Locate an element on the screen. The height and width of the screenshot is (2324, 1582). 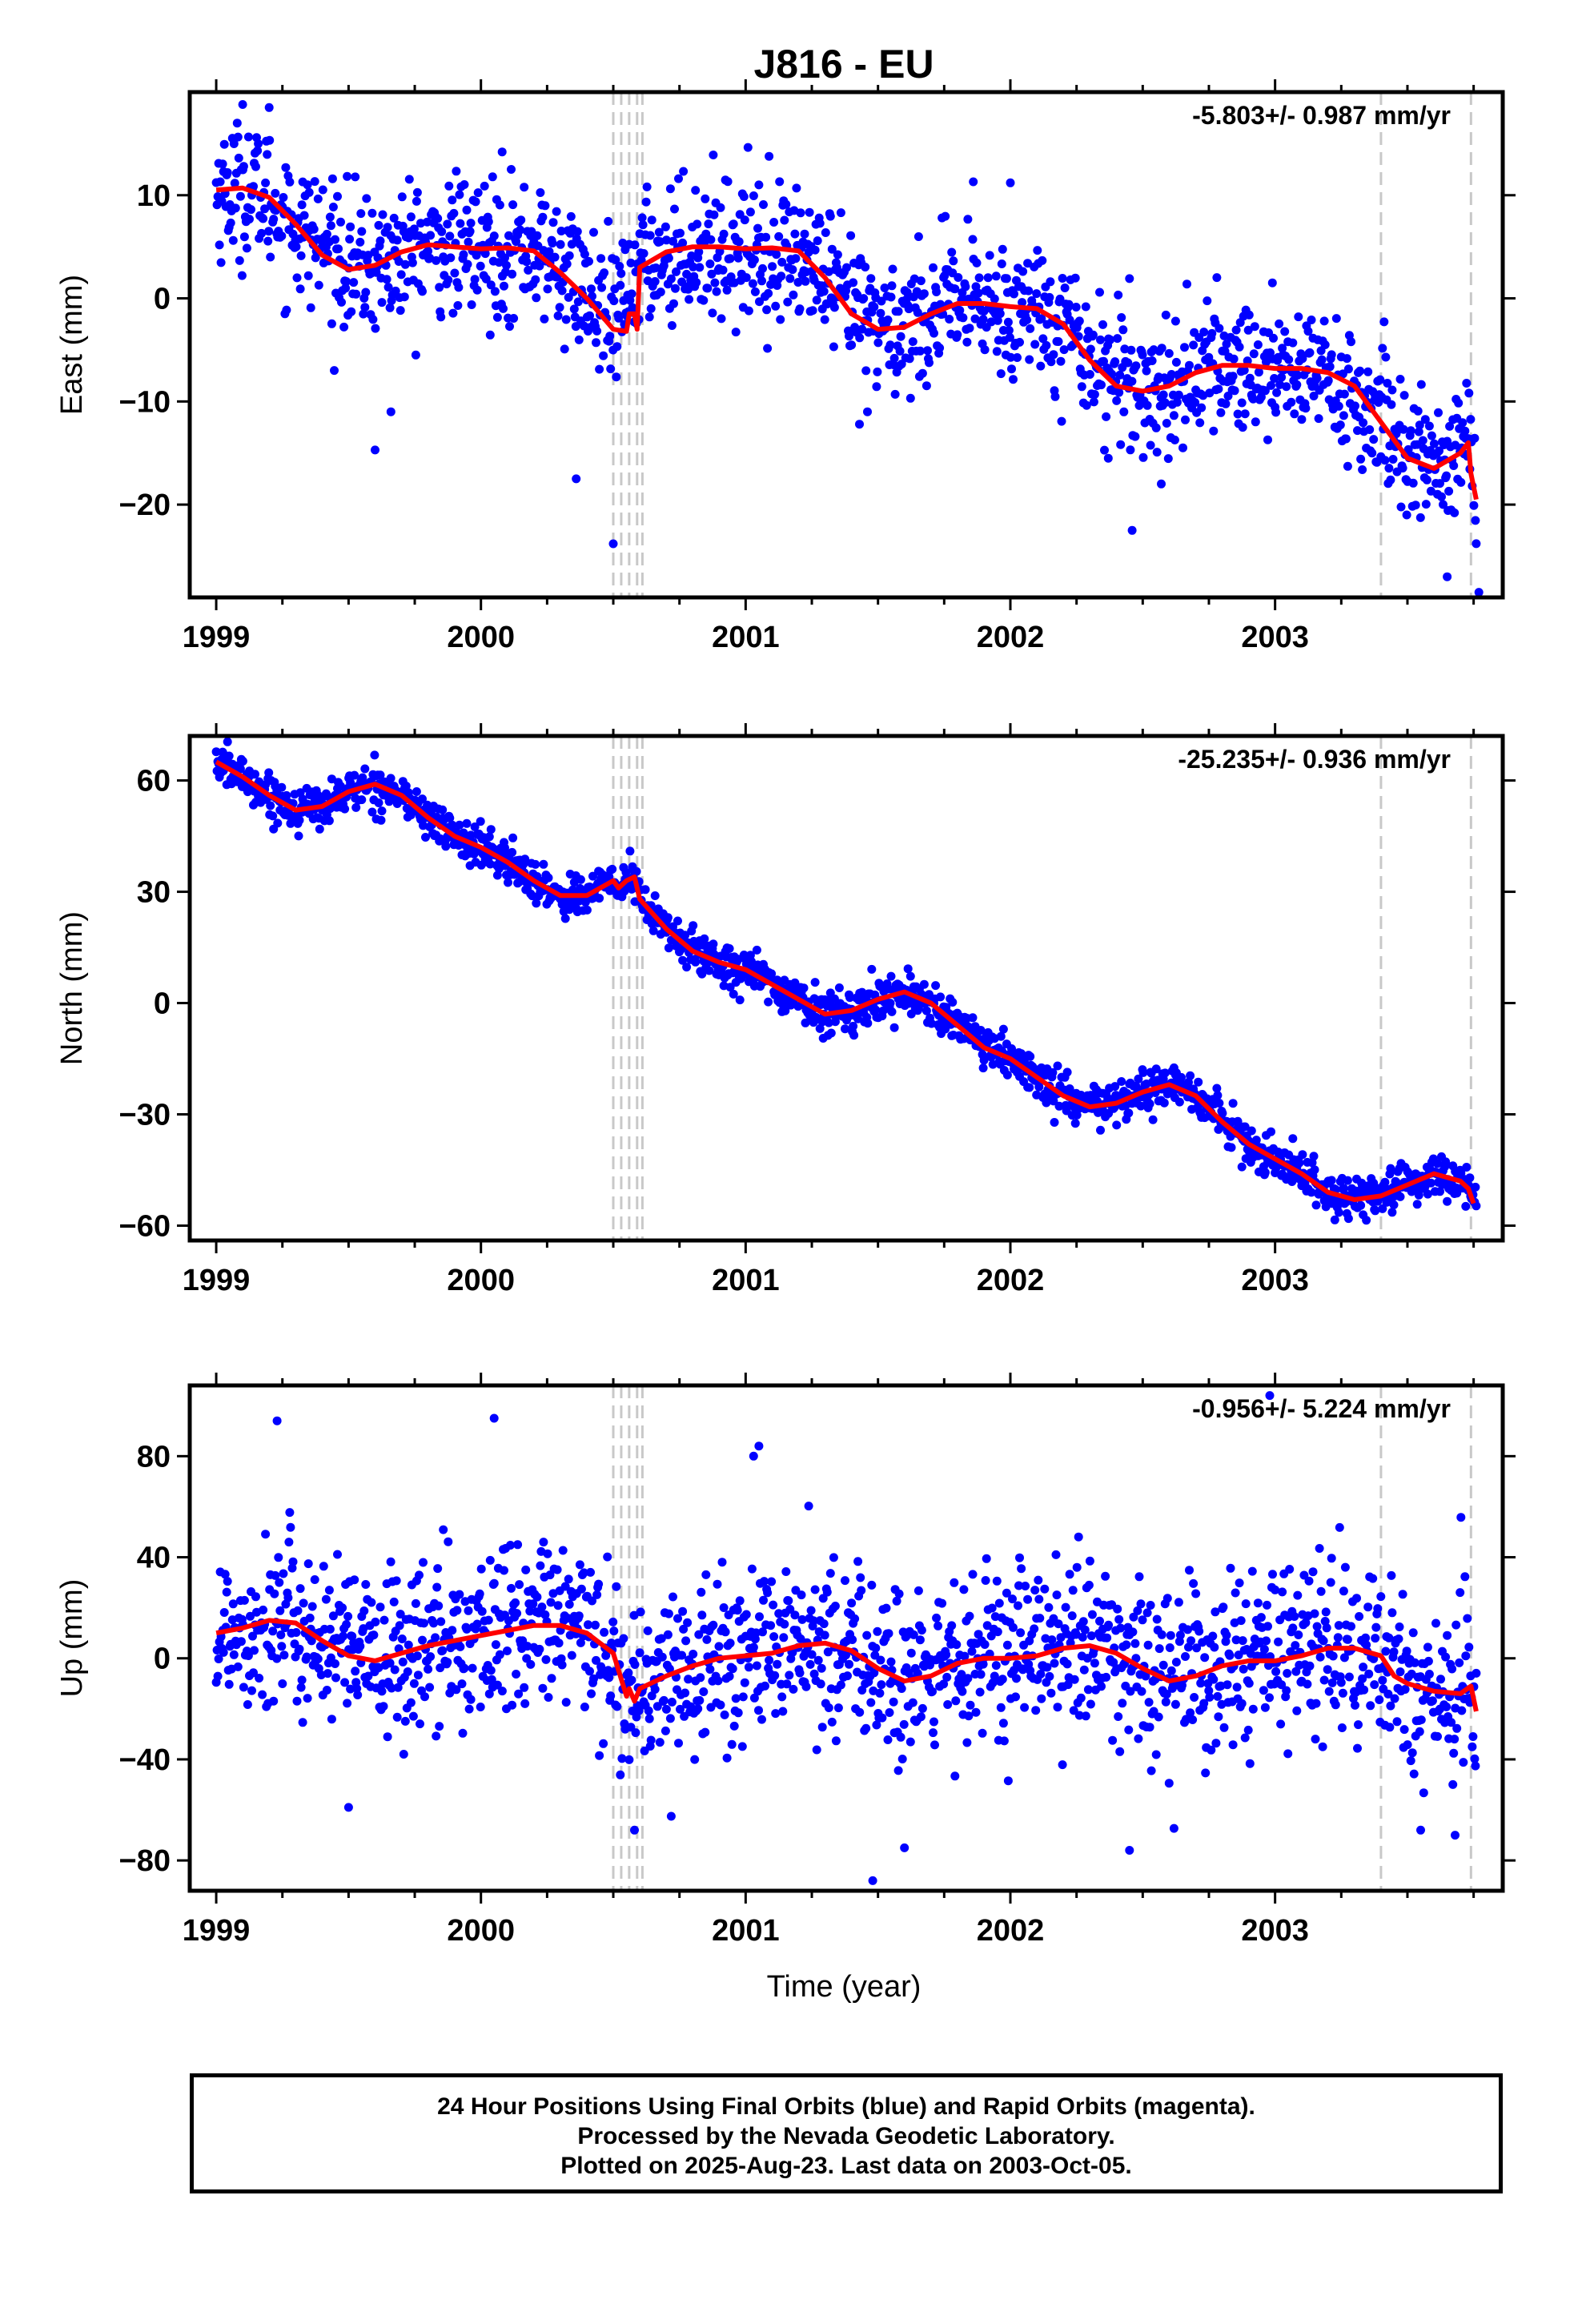
east-x-tick-label: 2001 is located at coordinates (746, 637).